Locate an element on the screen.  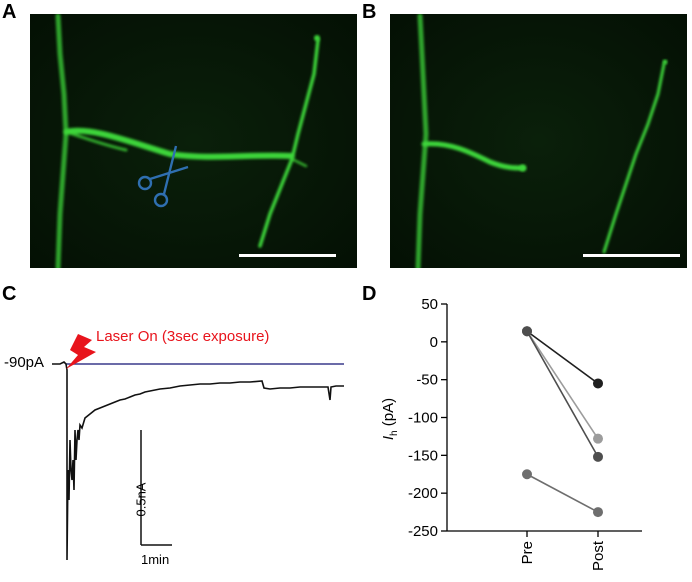
holding-current-label: -90pA is located at coordinates (24, 362).